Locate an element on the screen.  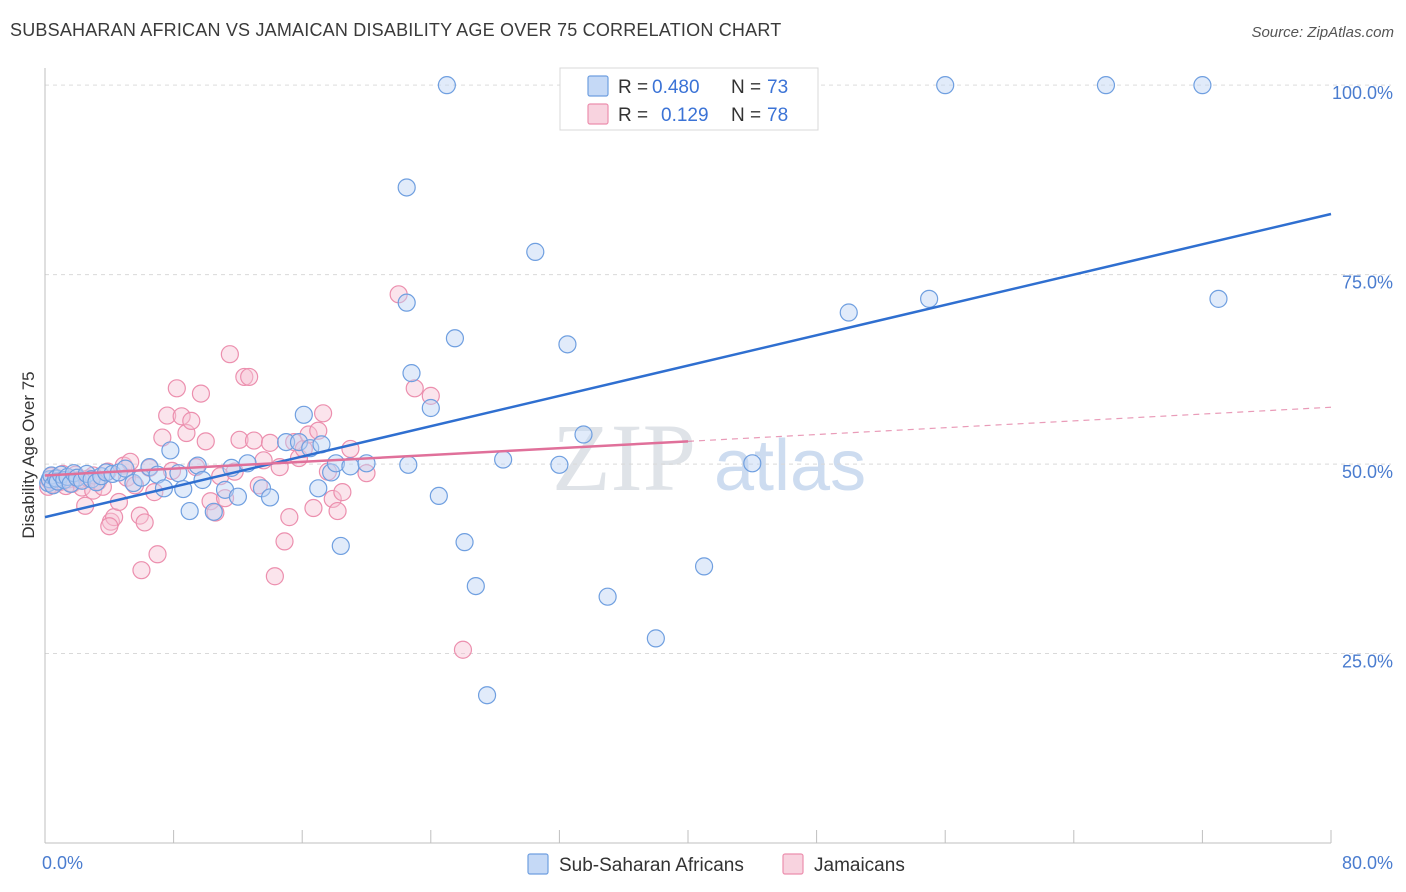
y-tick-label: 50.0% is located at coordinates (1367, 472).